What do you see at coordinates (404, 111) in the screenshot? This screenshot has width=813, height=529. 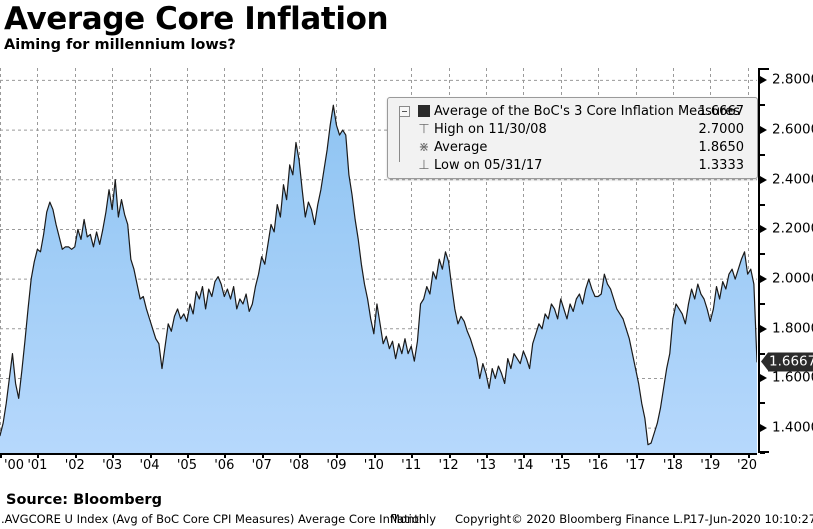 I see `collapse-box-icon` at bounding box center [404, 111].